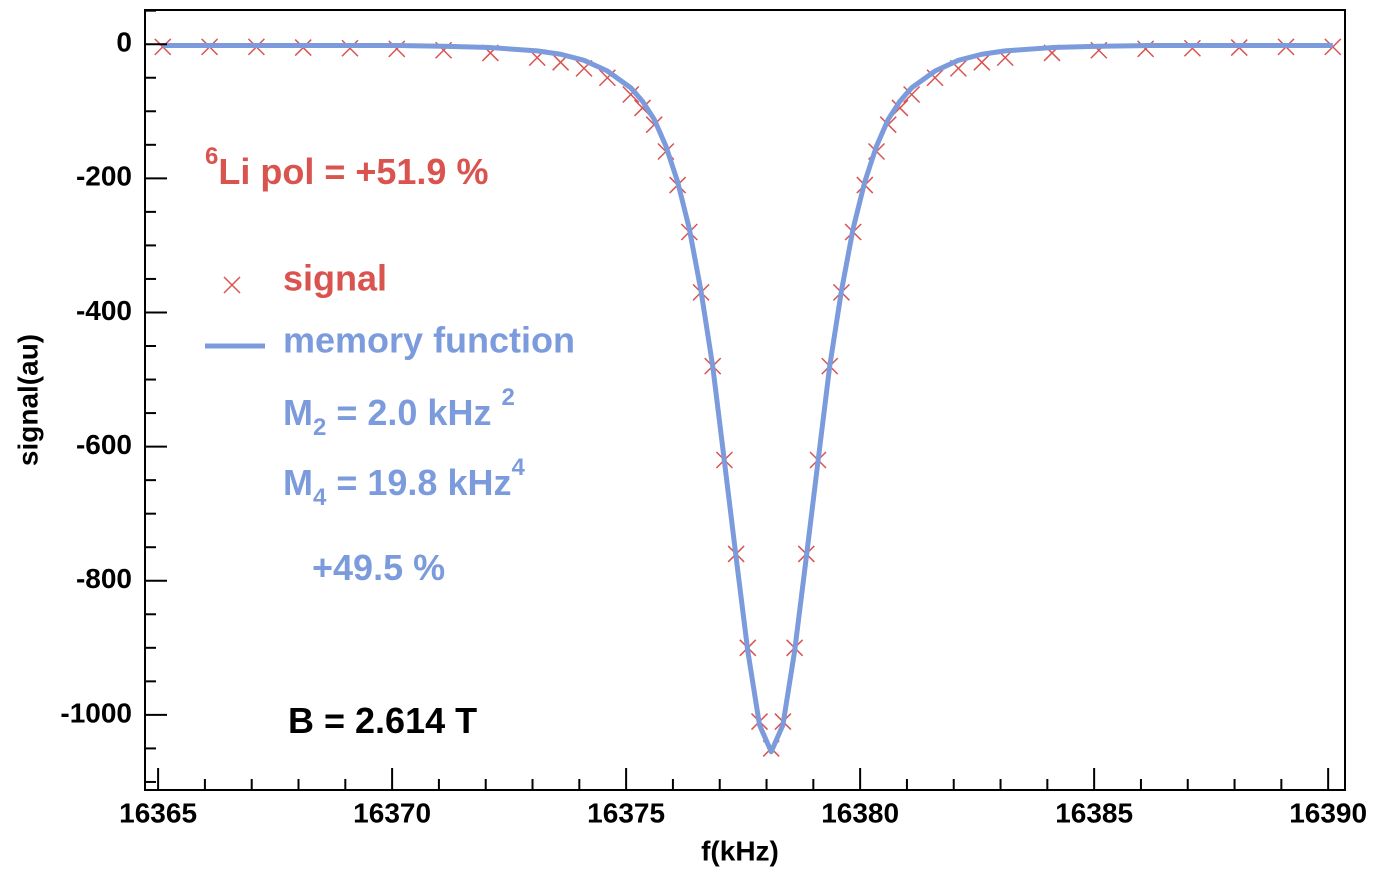 The image size is (1383, 875). I want to click on annotation: 6Li pol = +51.9 %, so click(346, 167).